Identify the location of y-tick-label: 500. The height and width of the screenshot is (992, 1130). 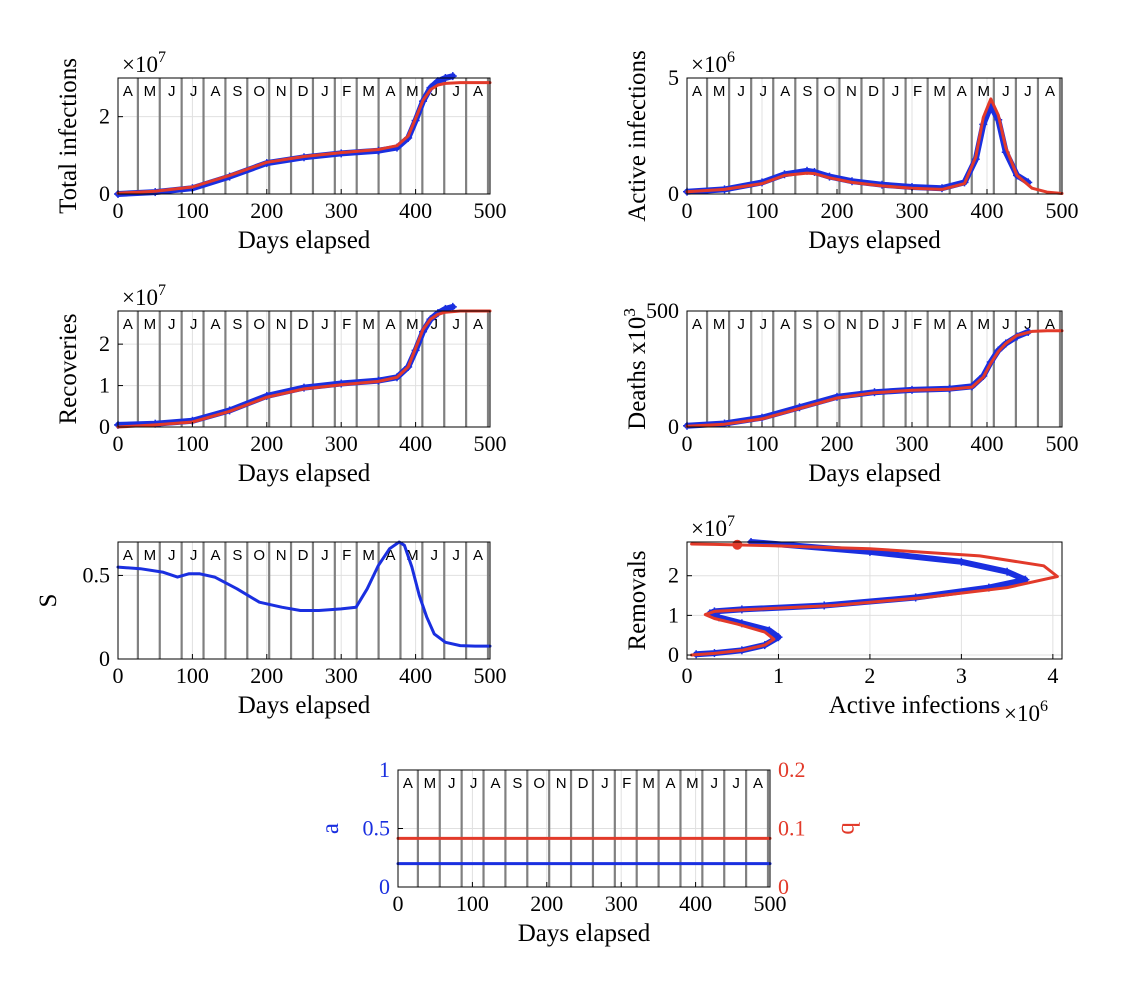
(662, 310).